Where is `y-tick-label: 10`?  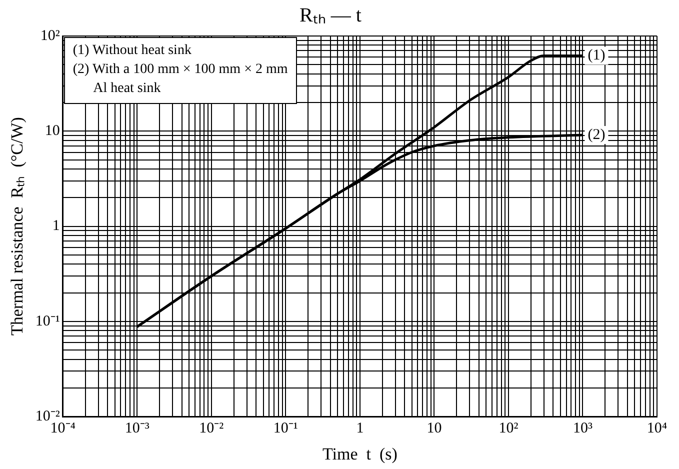
y-tick-label: 10 is located at coordinates (52, 131).